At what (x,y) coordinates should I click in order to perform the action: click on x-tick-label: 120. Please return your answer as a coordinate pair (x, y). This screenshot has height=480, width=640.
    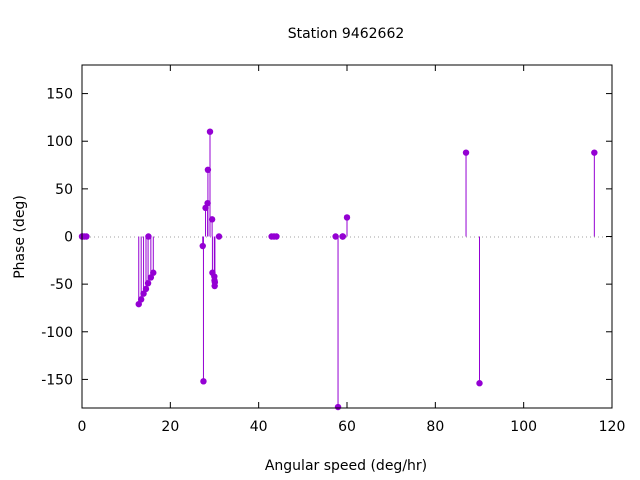
    Looking at the image, I should click on (612, 427).